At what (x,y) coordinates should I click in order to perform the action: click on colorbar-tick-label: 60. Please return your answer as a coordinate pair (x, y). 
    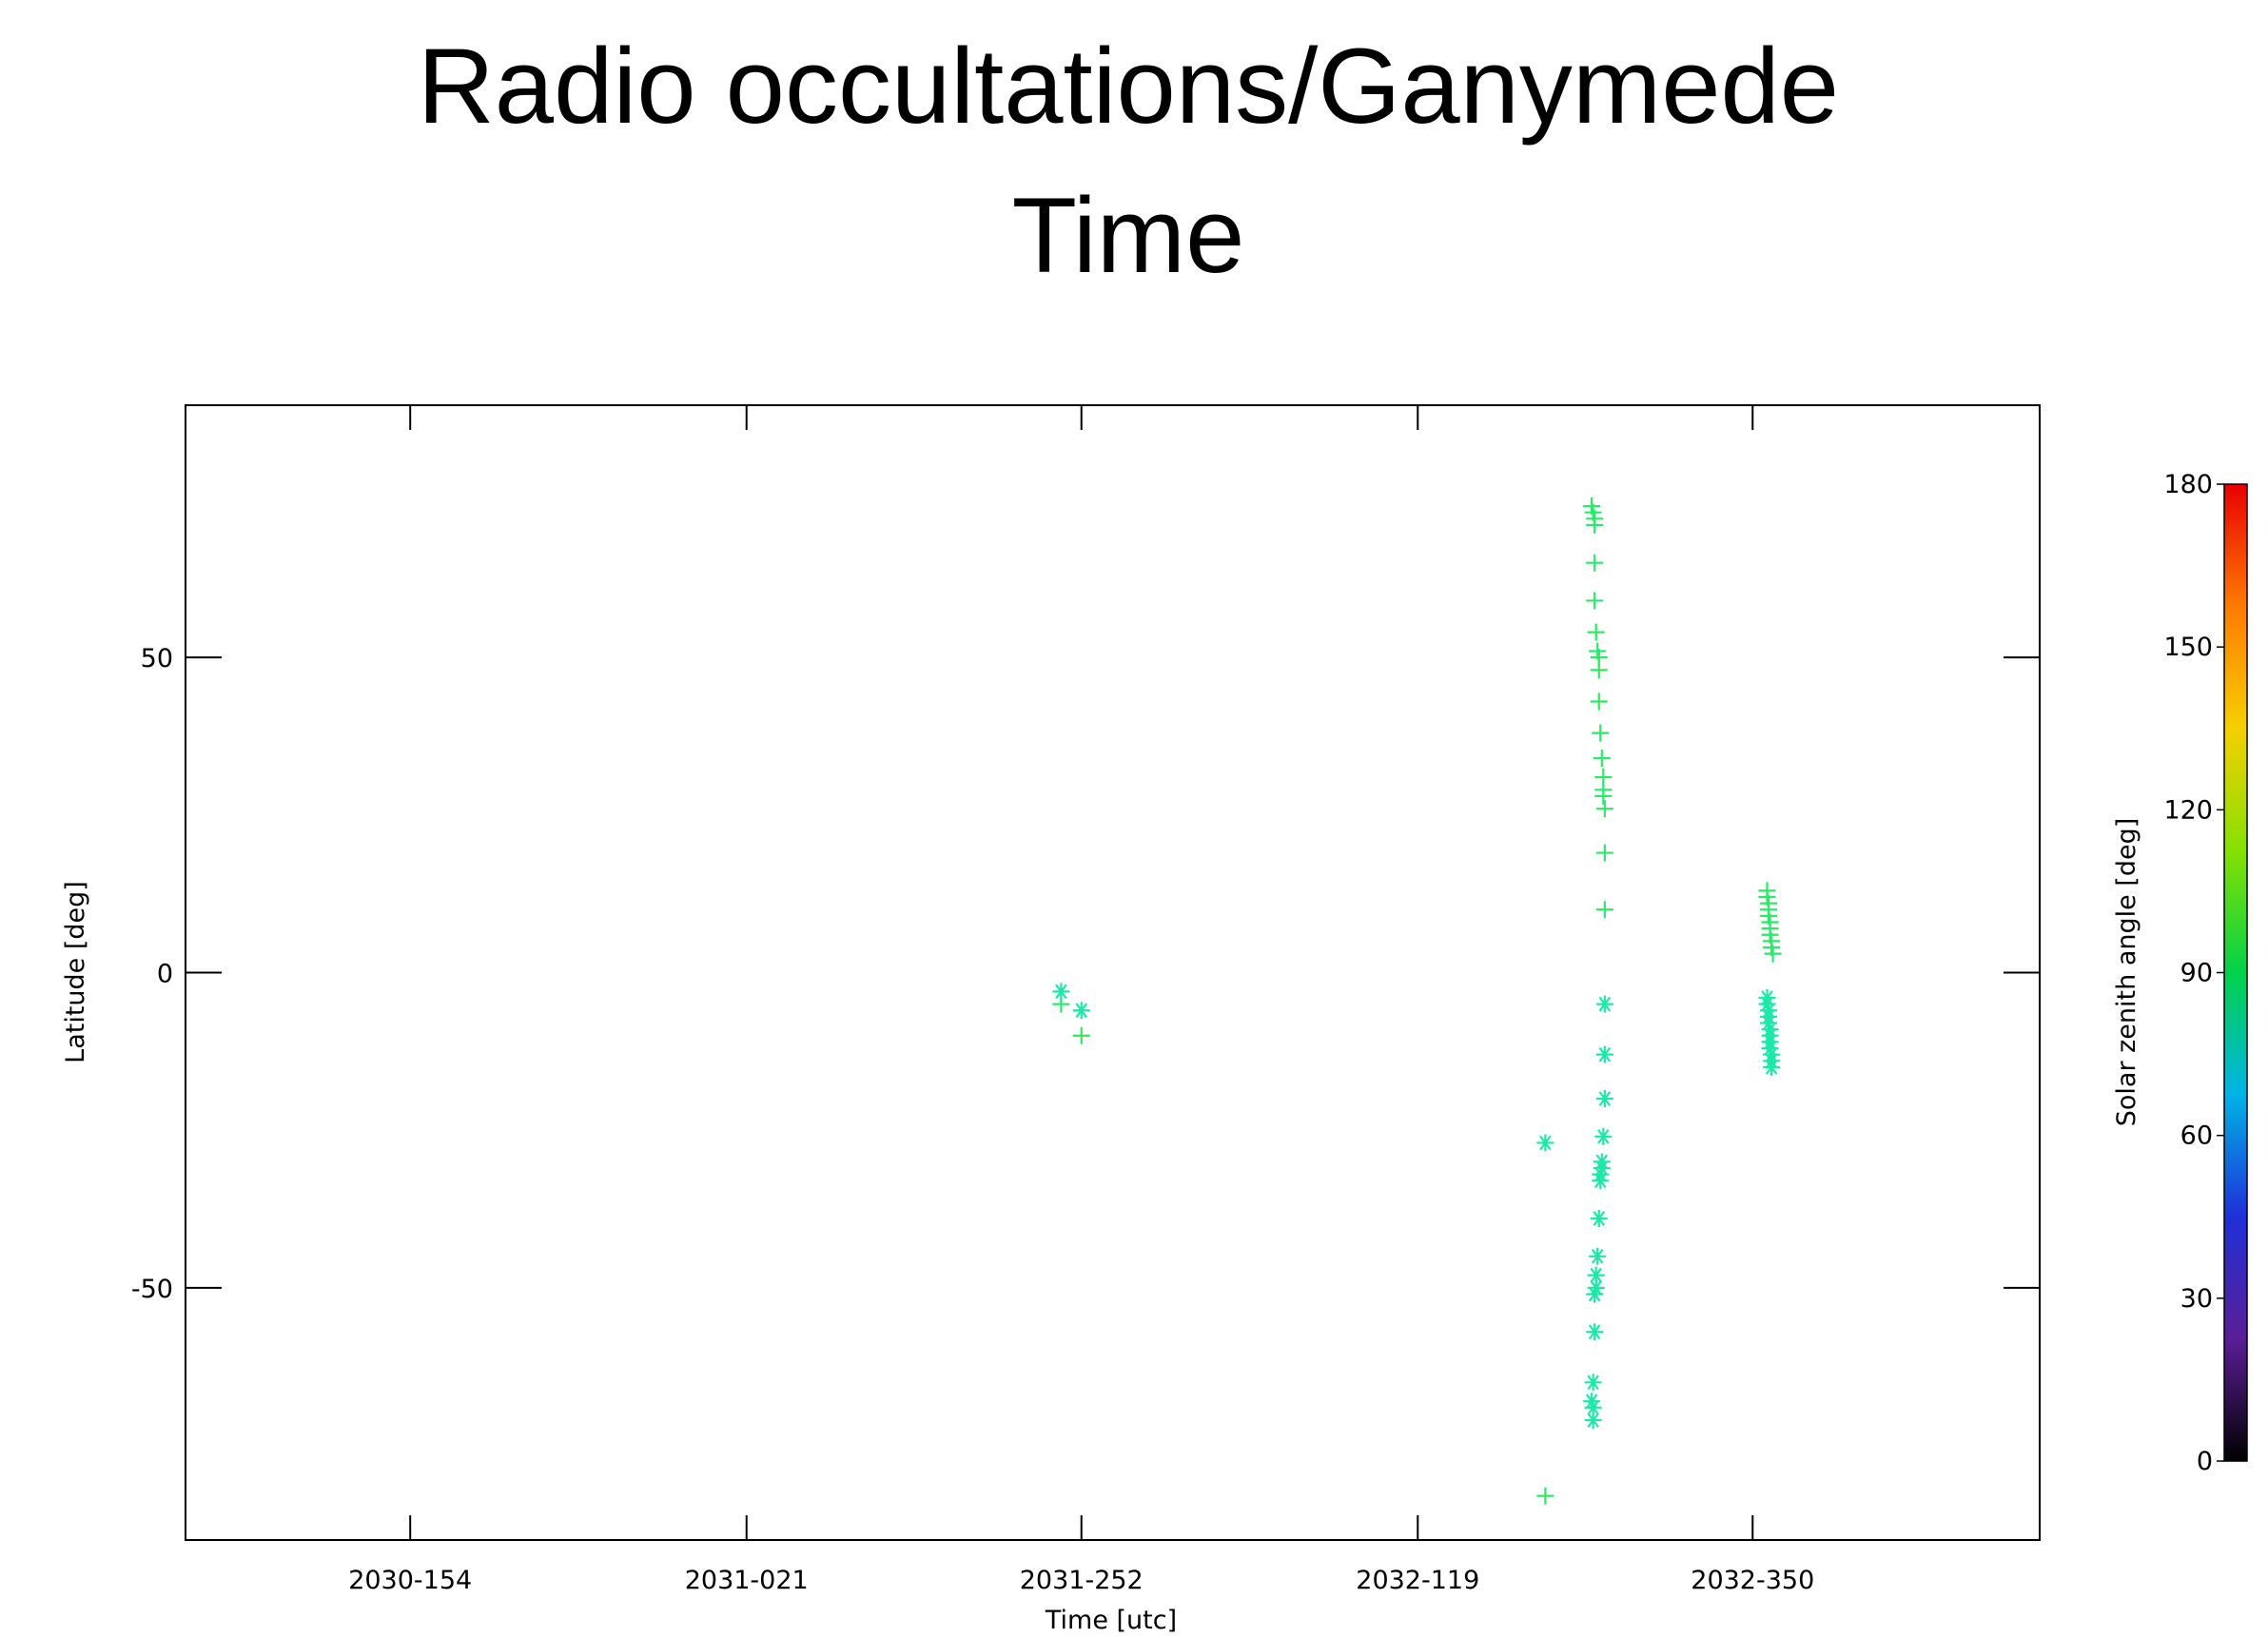
    Looking at the image, I should click on (2196, 1136).